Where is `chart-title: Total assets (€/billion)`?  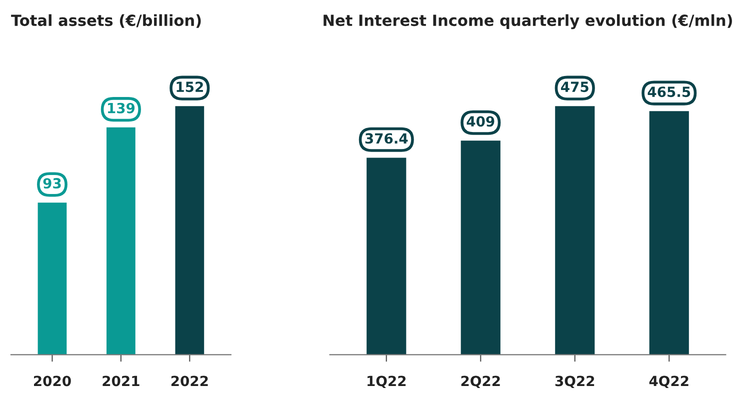 chart-title: Total assets (€/billion) is located at coordinates (106, 21).